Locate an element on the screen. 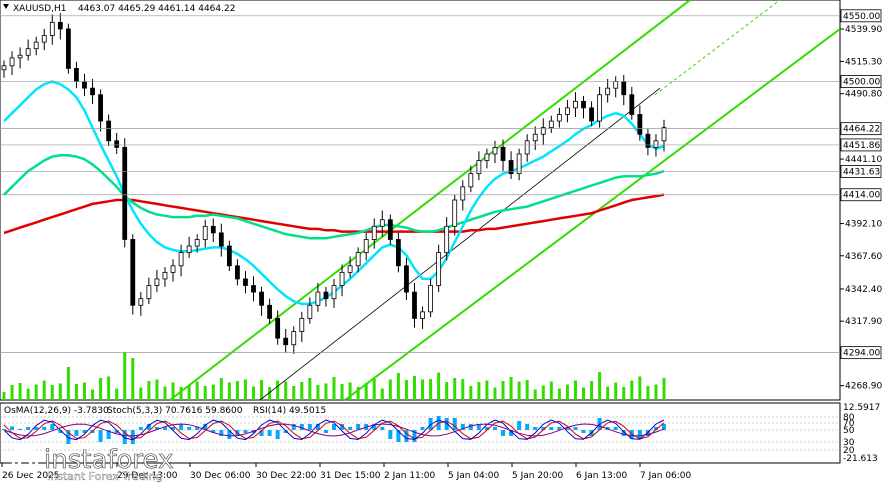  ma-slow-line is located at coordinates (334, 214).